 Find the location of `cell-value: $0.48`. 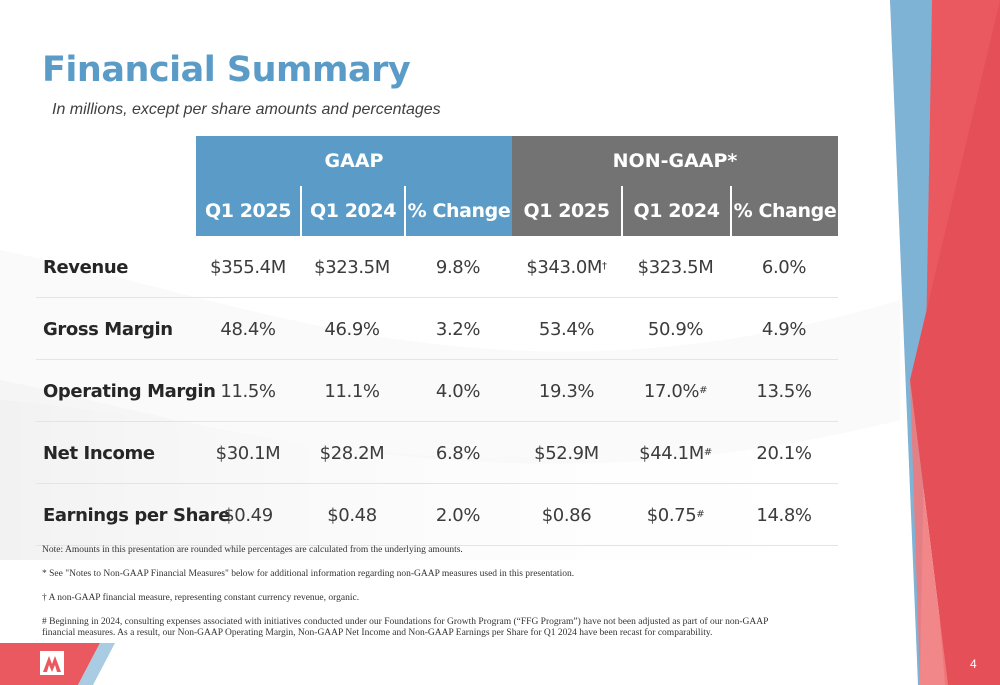

cell-value: $0.48 is located at coordinates (352, 515).